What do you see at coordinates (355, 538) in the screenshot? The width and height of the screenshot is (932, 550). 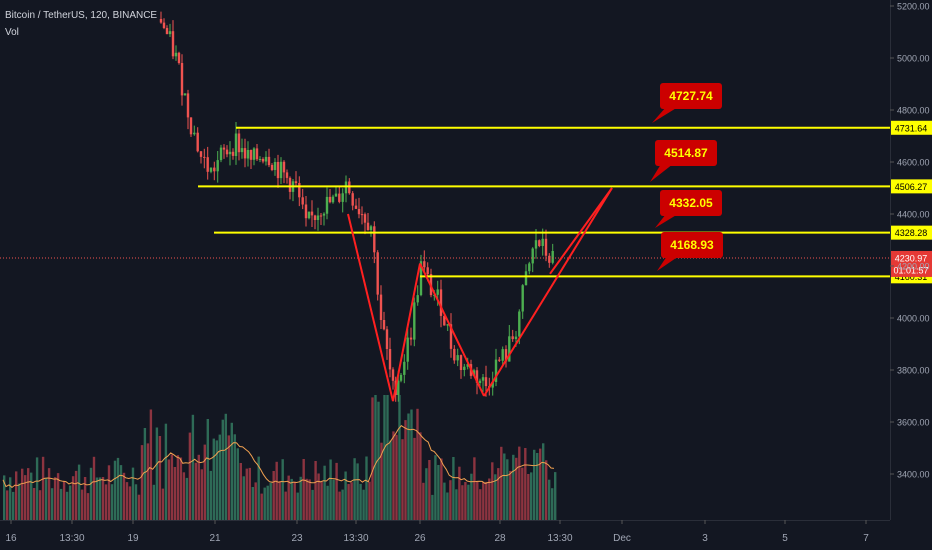 I see `time-tick-label: 13:30` at bounding box center [355, 538].